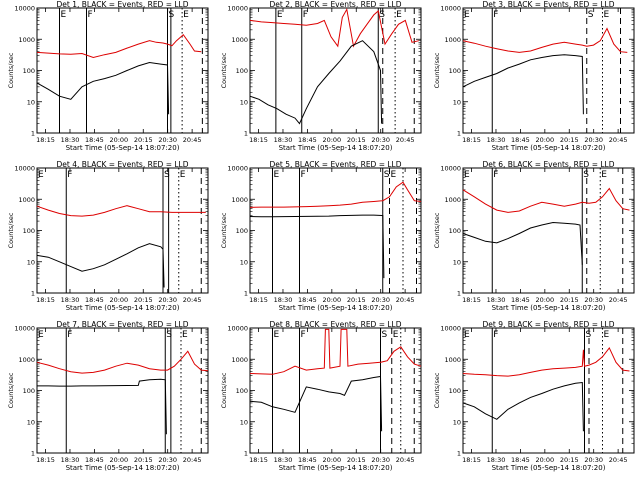  What do you see at coordinates (335, 324) in the screenshot?
I see `panel-title: Det 8, BLACK = Events, RED = LLD` at bounding box center [335, 324].